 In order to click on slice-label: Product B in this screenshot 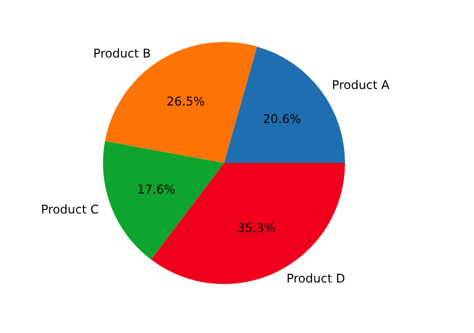, I will do `click(122, 53)`.